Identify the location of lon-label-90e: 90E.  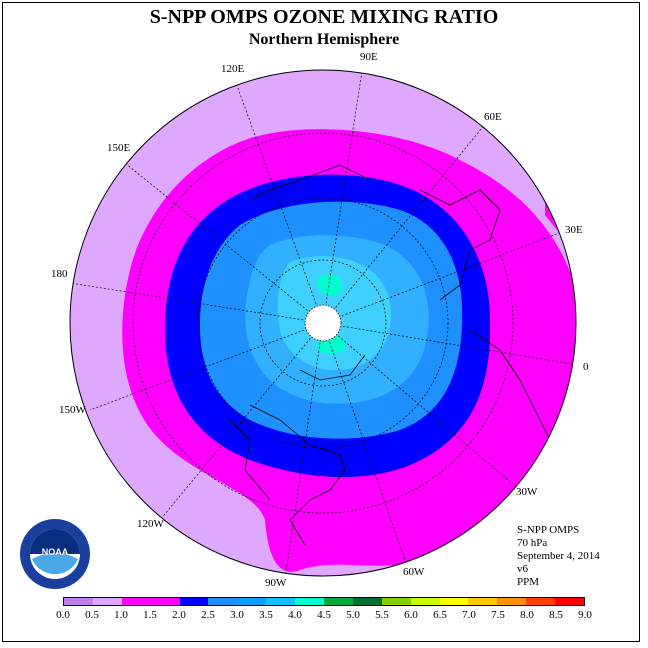
(369, 57).